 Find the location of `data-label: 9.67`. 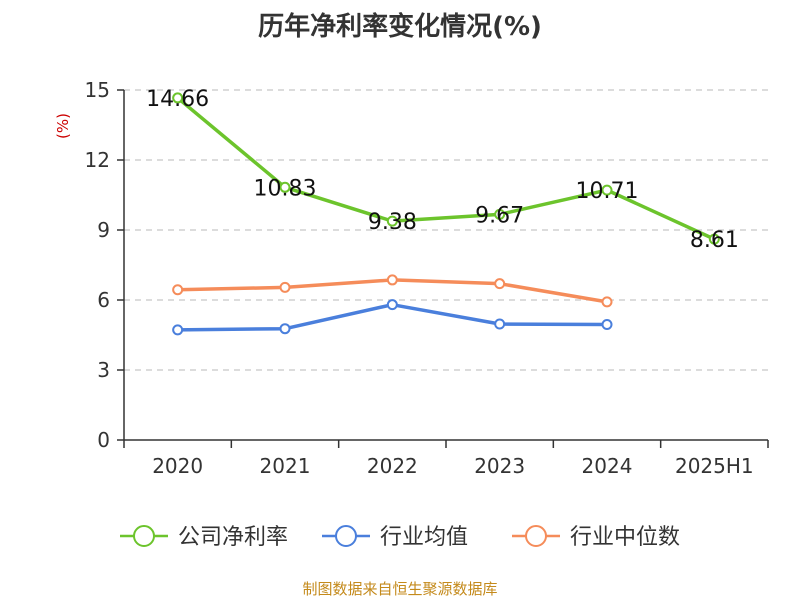

data-label: 9.67 is located at coordinates (499, 215).